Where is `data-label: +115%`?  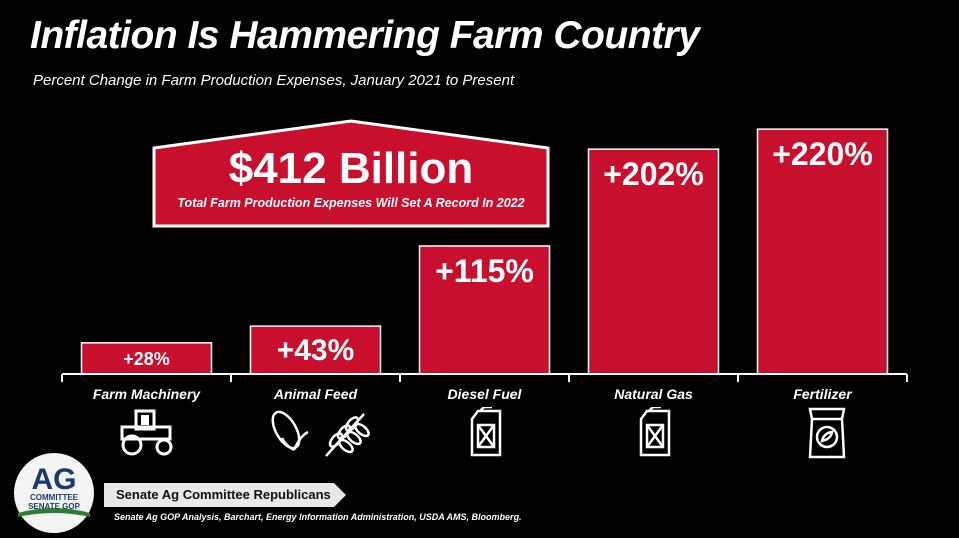 data-label: +115% is located at coordinates (484, 271).